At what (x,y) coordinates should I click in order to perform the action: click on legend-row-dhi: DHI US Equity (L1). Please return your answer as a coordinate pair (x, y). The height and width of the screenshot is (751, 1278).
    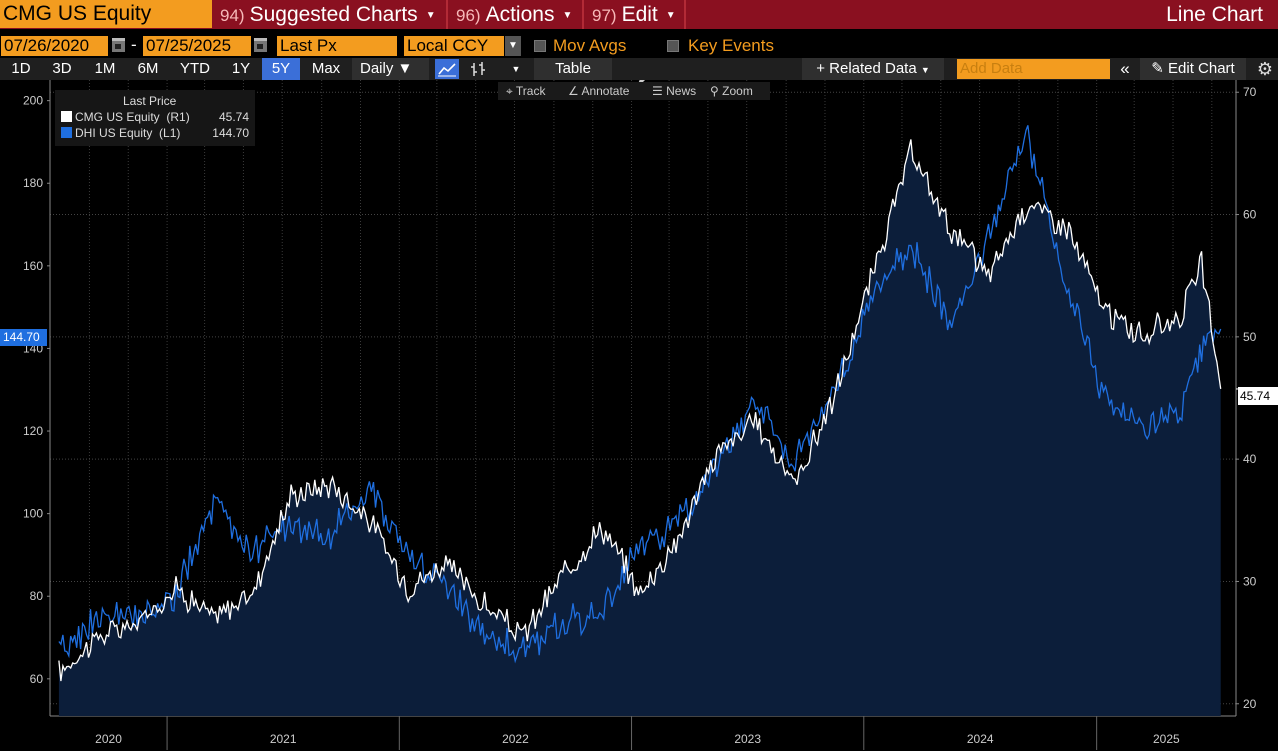
    Looking at the image, I should click on (120, 133).